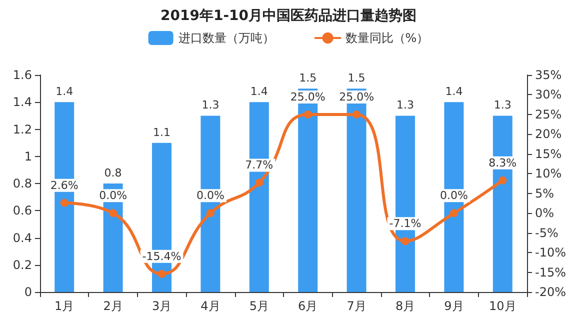 The image size is (577, 327). I want to click on x-tick-label: 10月, so click(502, 306).